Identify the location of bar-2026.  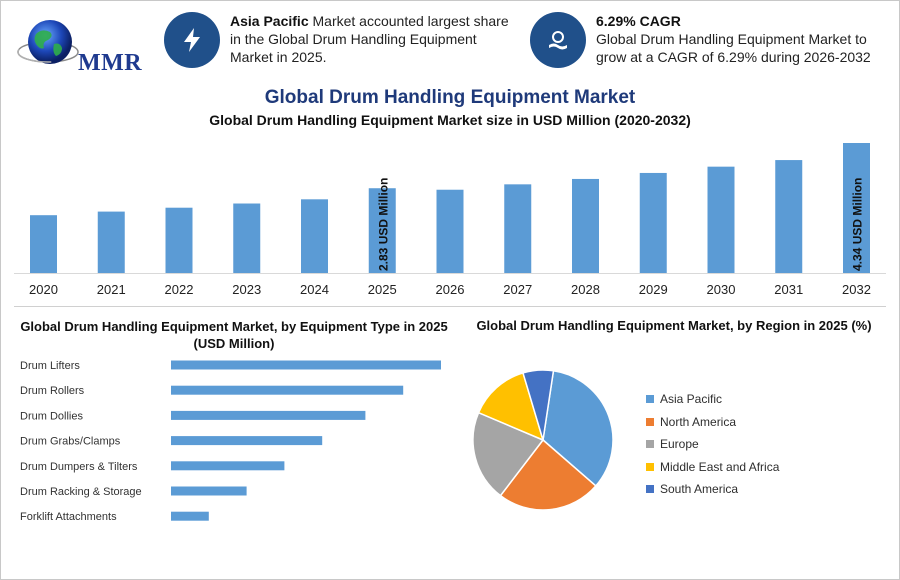
(450, 231).